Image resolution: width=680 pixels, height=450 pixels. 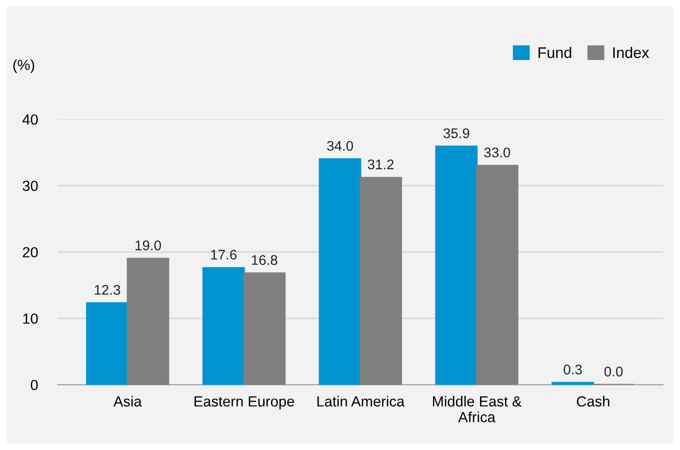 What do you see at coordinates (631, 52) in the screenshot?
I see `legend-label: Index` at bounding box center [631, 52].